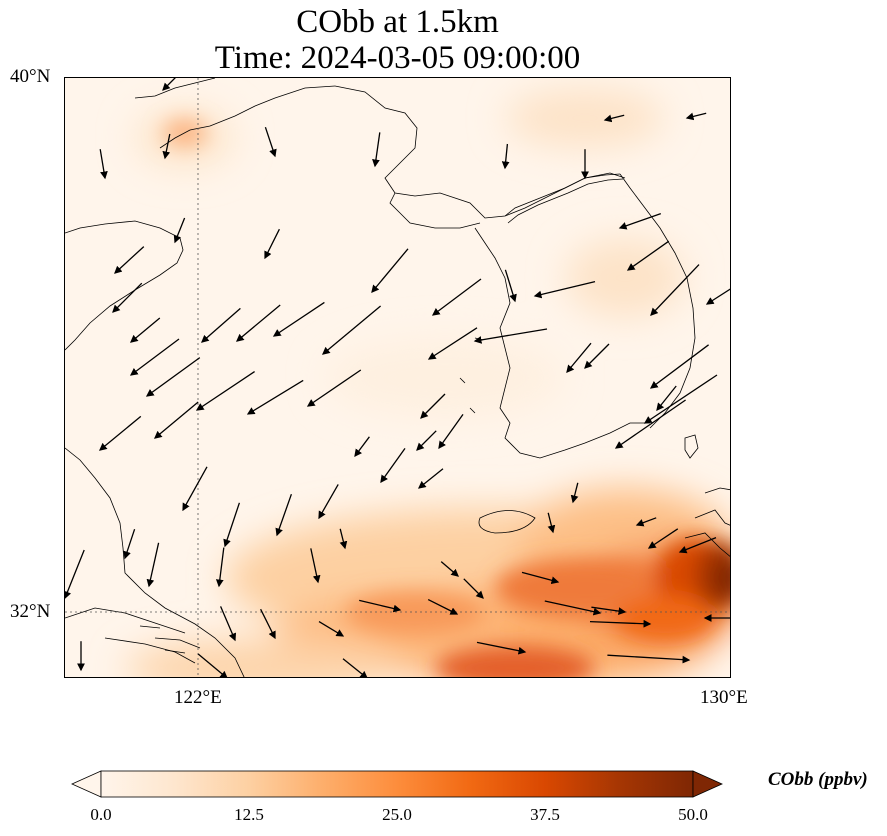 The height and width of the screenshot is (836, 887). I want to click on colorbar-gradient, so click(397, 784).